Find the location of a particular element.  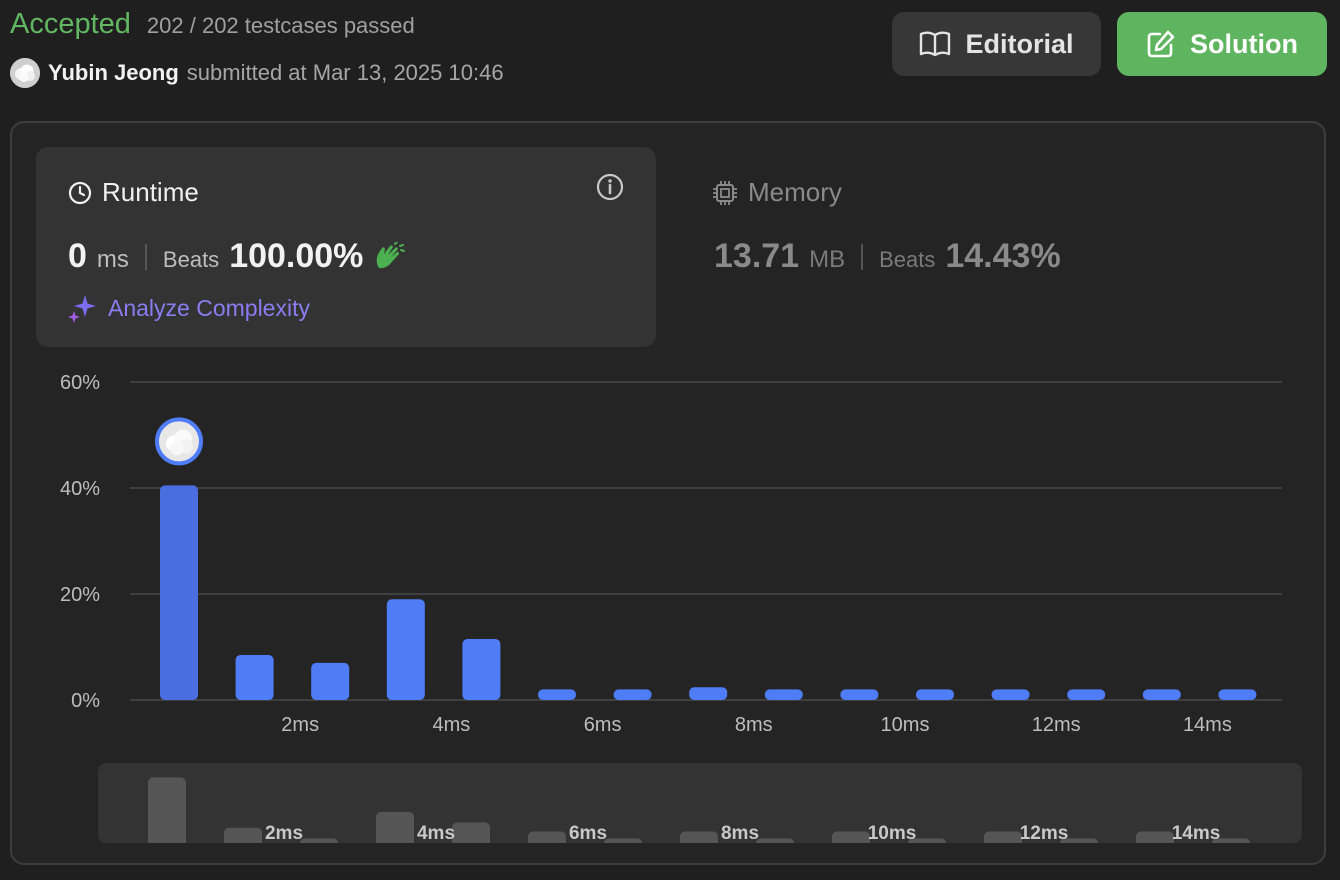

chart-range-navigator: 2ms 4ms 6ms 8ms 10ms 12ms 14ms is located at coordinates (700, 803).